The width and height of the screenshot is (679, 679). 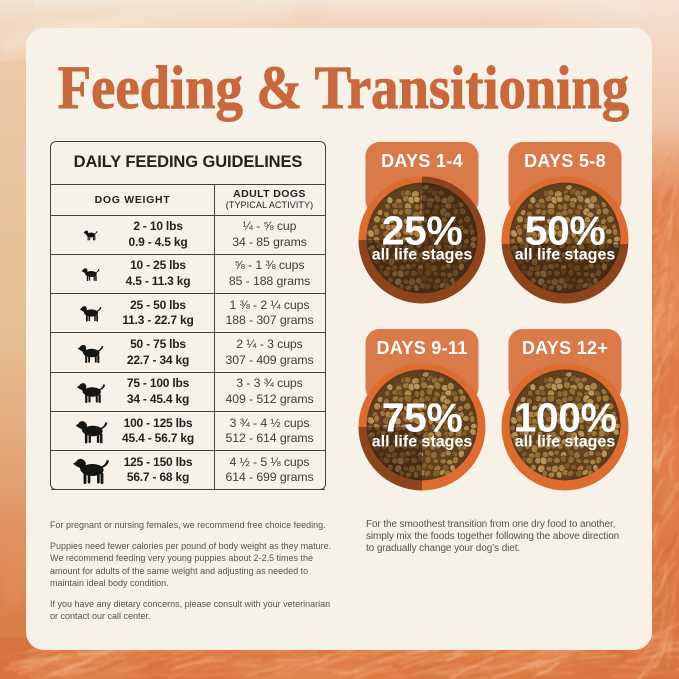 What do you see at coordinates (421, 348) in the screenshot?
I see `svg-text: DAYS 9-11` at bounding box center [421, 348].